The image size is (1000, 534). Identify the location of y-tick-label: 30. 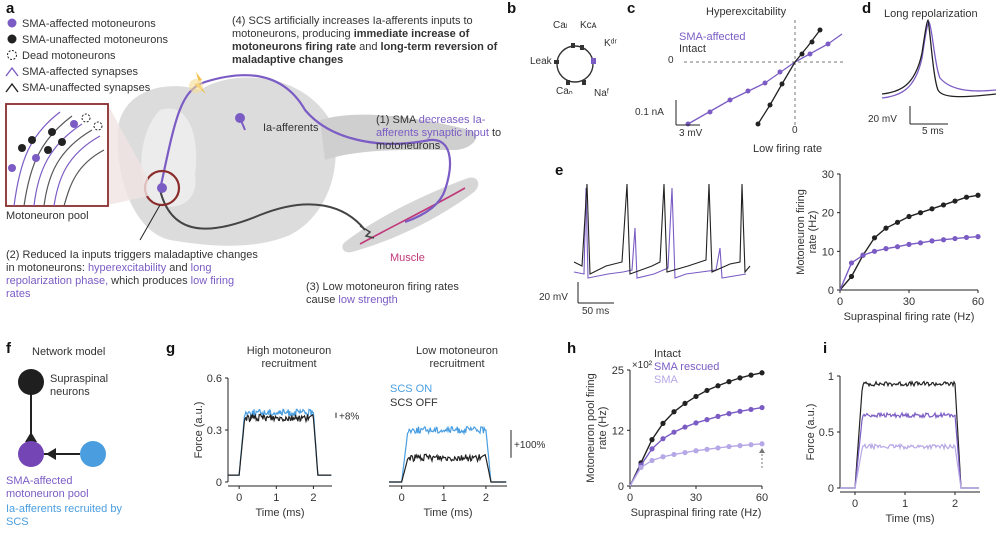
(828, 175).